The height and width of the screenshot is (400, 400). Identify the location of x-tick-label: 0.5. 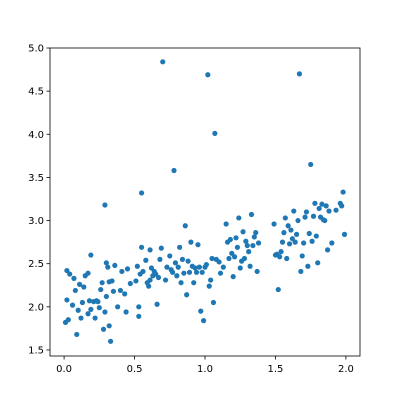
(135, 369).